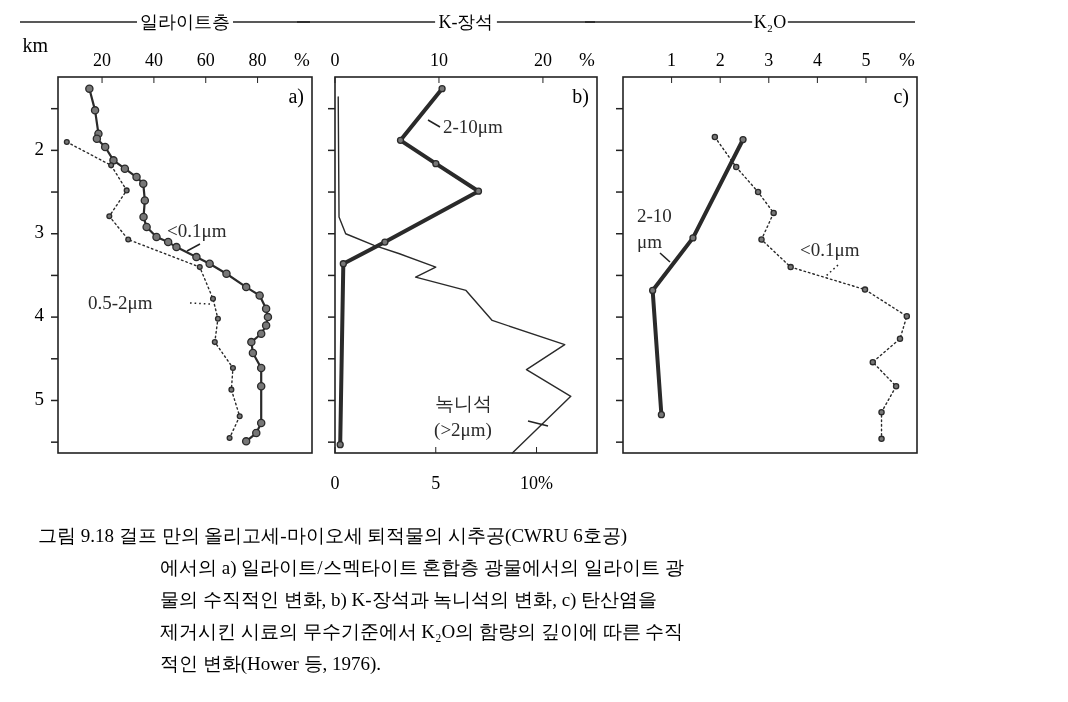 Image resolution: width=1068 pixels, height=702 pixels. I want to click on x-tick-label: 20, so click(102, 60).